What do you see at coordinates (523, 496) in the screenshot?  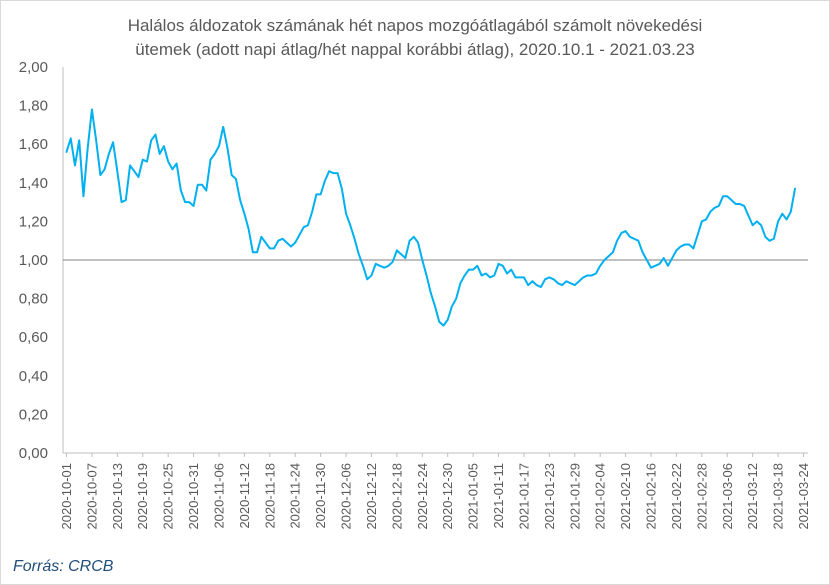 I see `x-tick-label: 2021-01-17` at bounding box center [523, 496].